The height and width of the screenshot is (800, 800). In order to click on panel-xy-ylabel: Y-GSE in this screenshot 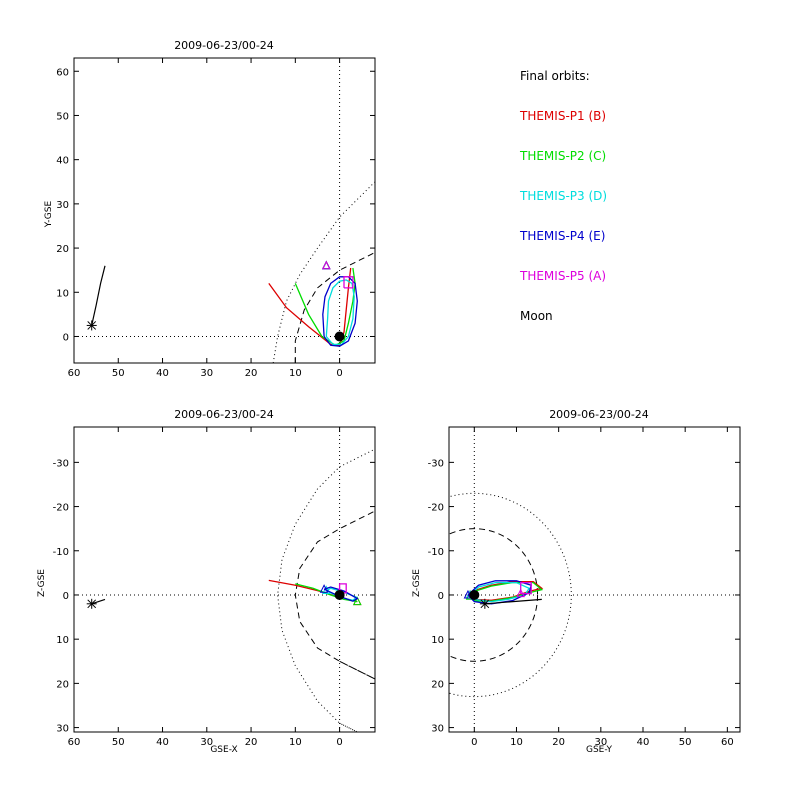, I will do `click(49, 215)`.